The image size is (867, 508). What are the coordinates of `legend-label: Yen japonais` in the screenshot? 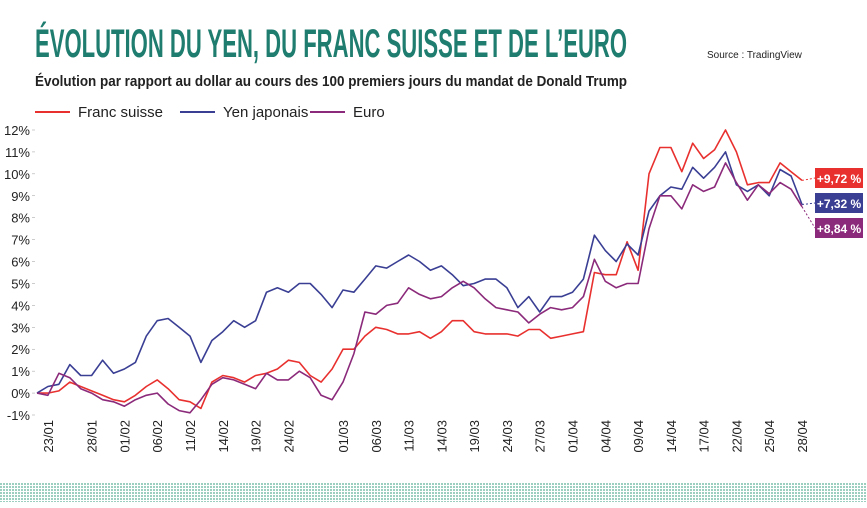 It's located at (265, 112).